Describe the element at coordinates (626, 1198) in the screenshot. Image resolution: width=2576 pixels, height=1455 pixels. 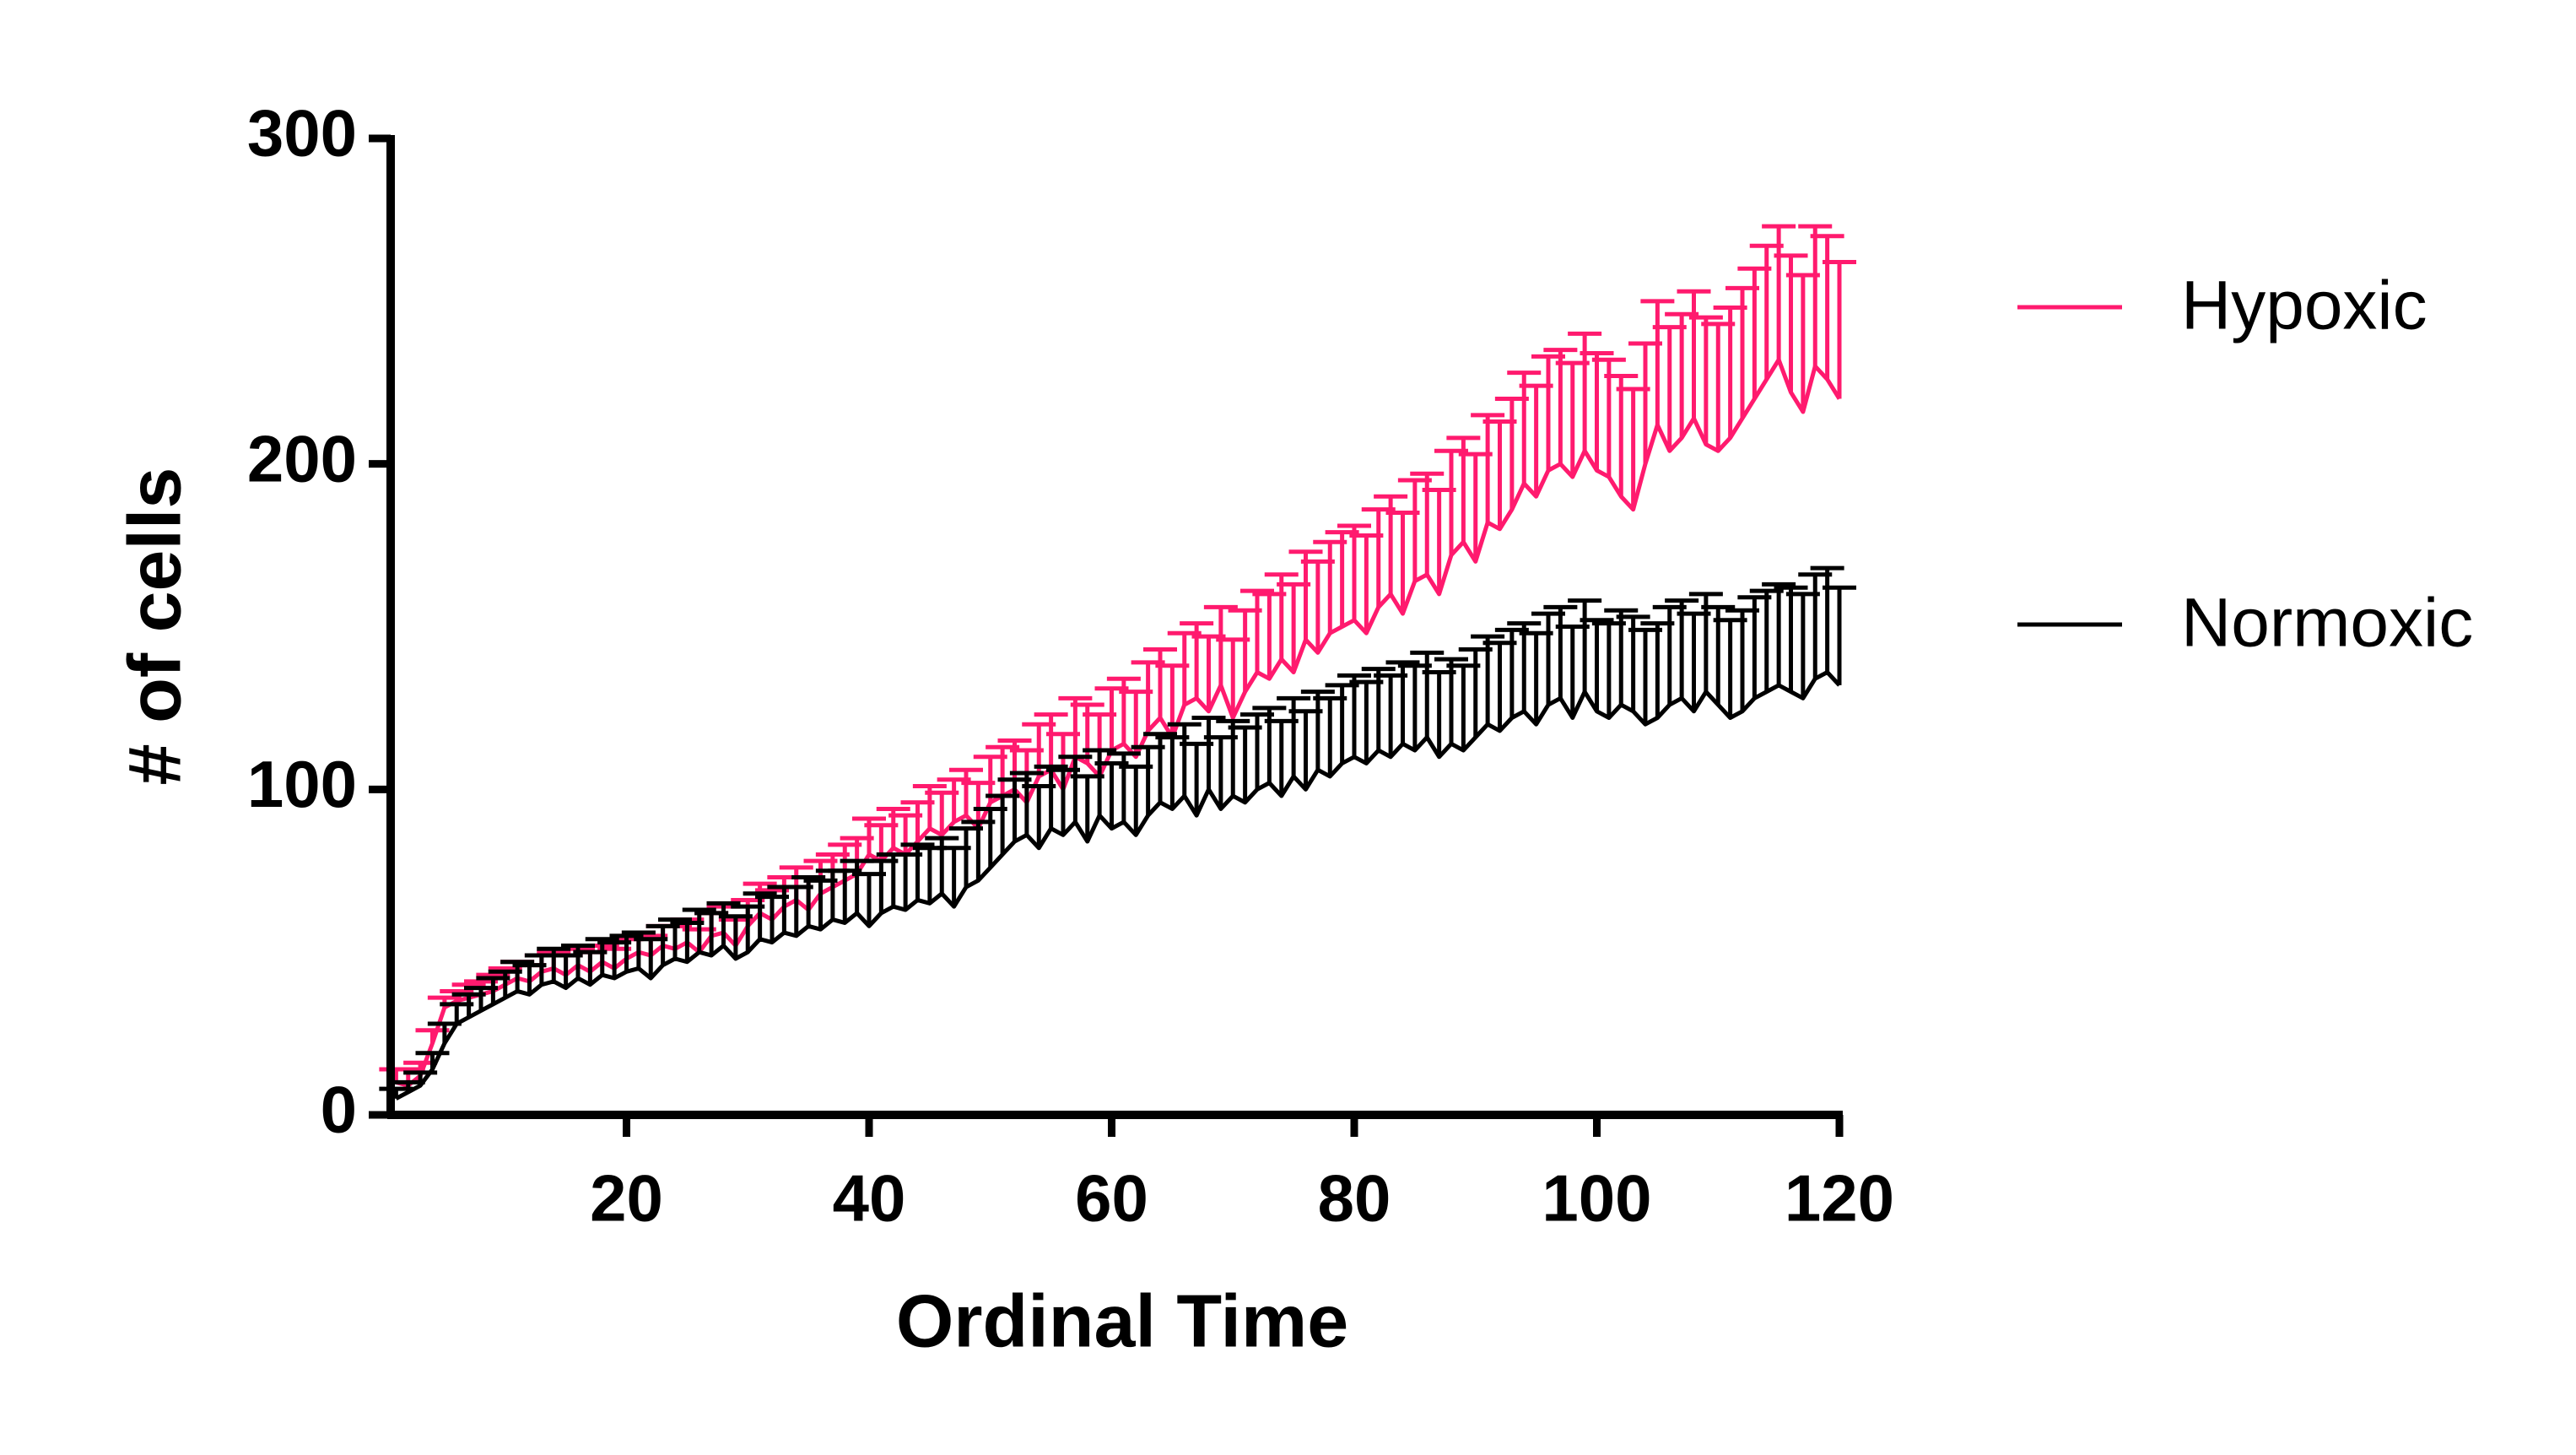
I see `x-tick-label: 20` at that location.